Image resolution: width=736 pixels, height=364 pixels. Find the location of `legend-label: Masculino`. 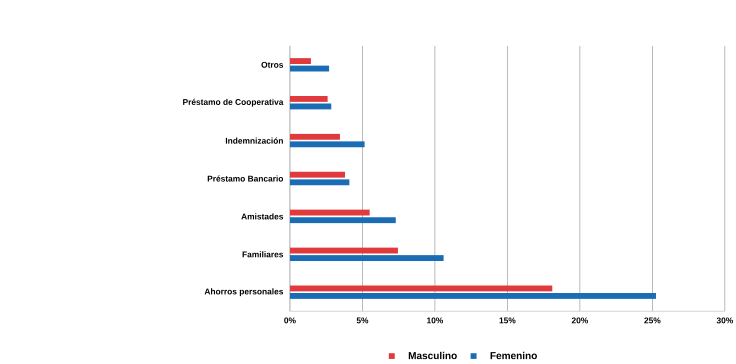

legend-label: Masculino is located at coordinates (432, 356).